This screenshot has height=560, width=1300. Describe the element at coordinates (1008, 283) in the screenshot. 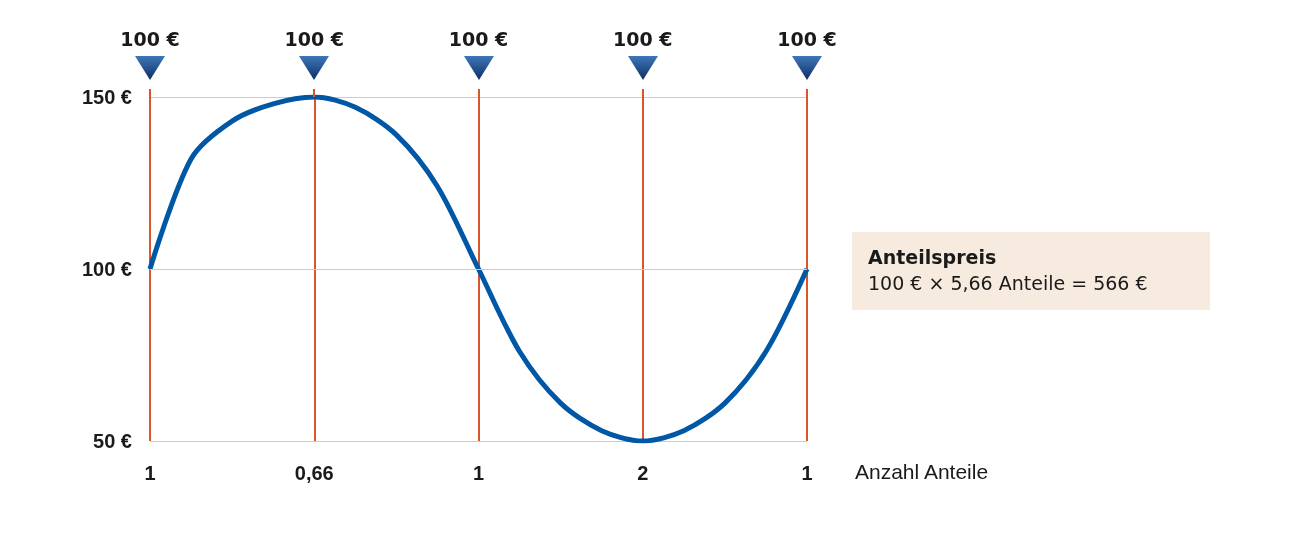

I see `text: 100 € × 5,66 Anteile = 566 €` at that location.